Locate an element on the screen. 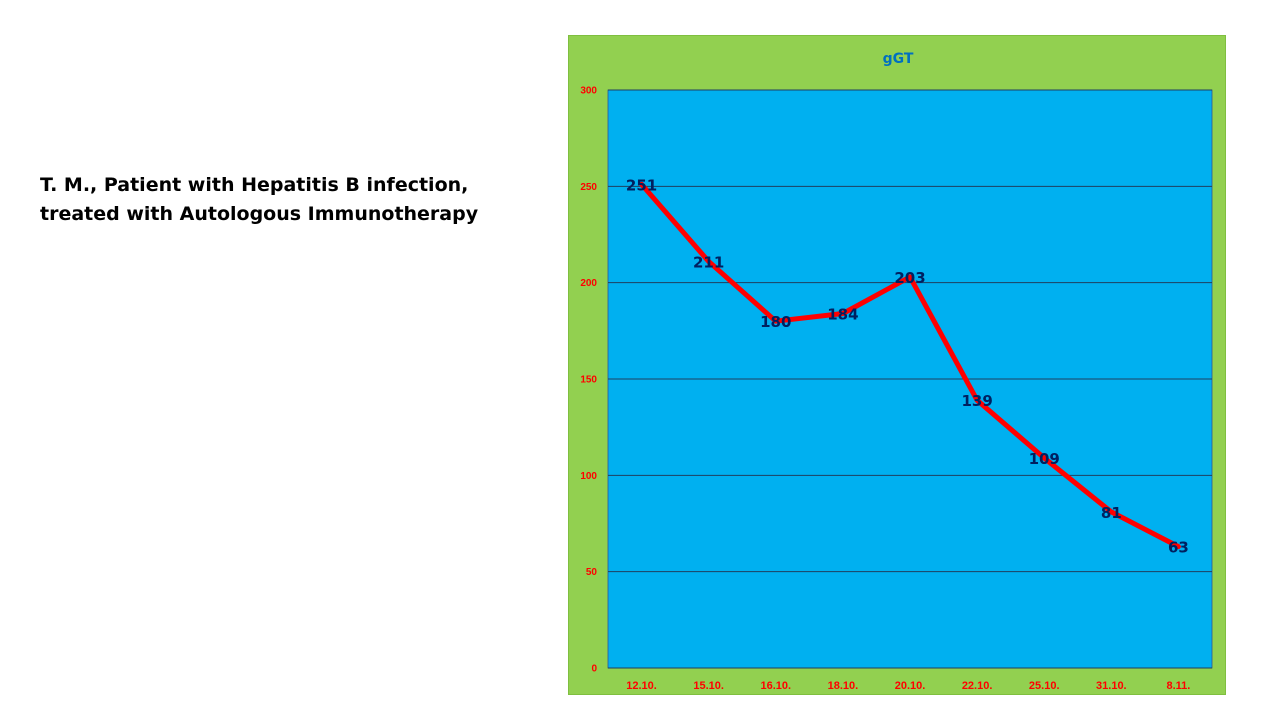 This screenshot has width=1280, height=720. data-label-5: 139 is located at coordinates (976, 401).